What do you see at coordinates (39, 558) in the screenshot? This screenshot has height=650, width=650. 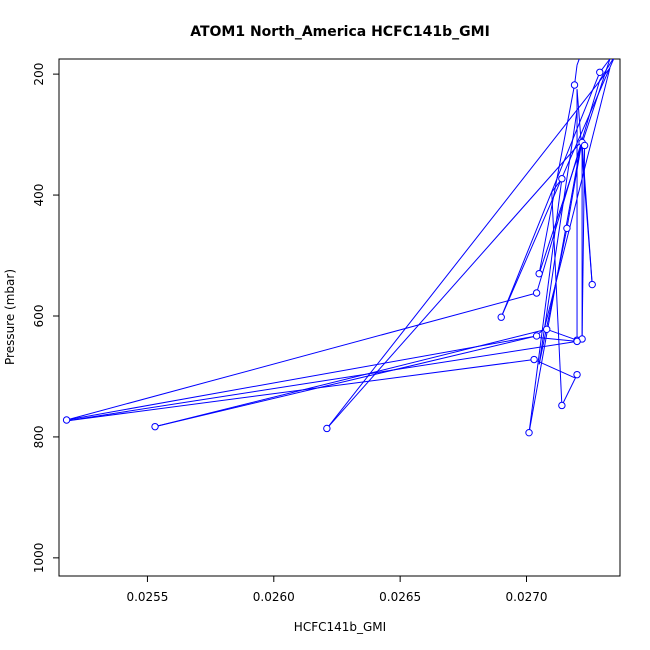 I see `y-tick-label: 1000` at bounding box center [39, 558].